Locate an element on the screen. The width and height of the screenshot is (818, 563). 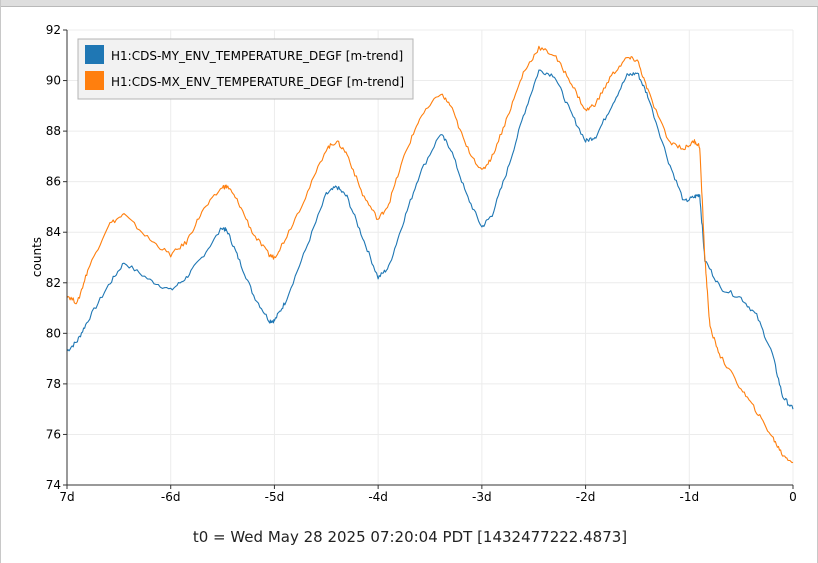
x-tick-label: 7d is located at coordinates (66, 497).